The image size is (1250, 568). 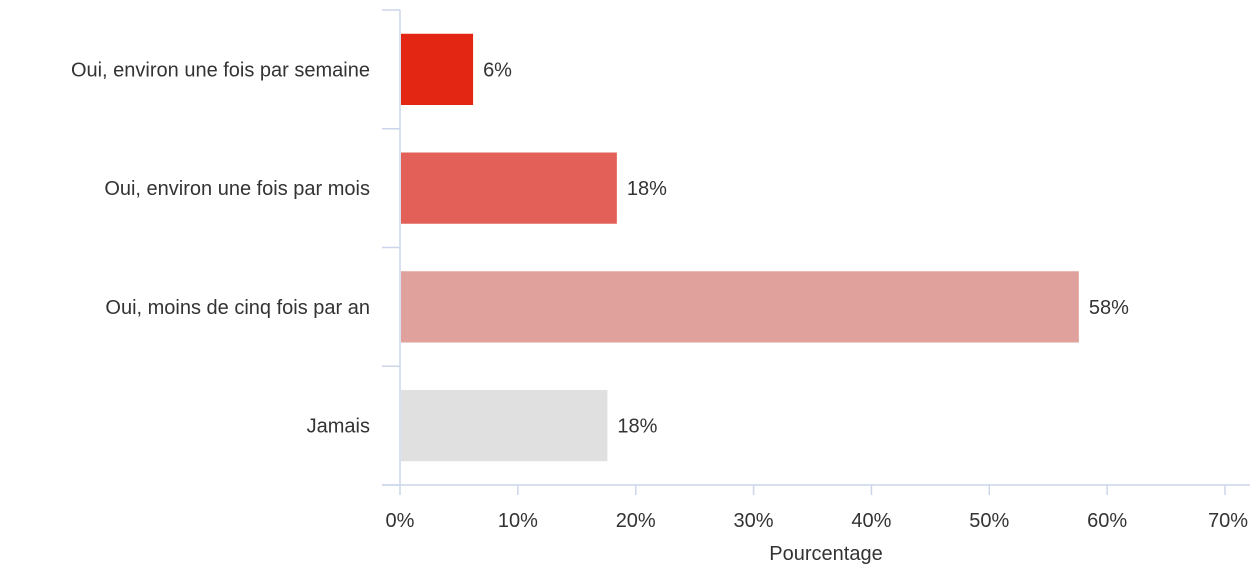 I want to click on category-label: Oui, environ une fois par semaine, so click(x=220, y=70).